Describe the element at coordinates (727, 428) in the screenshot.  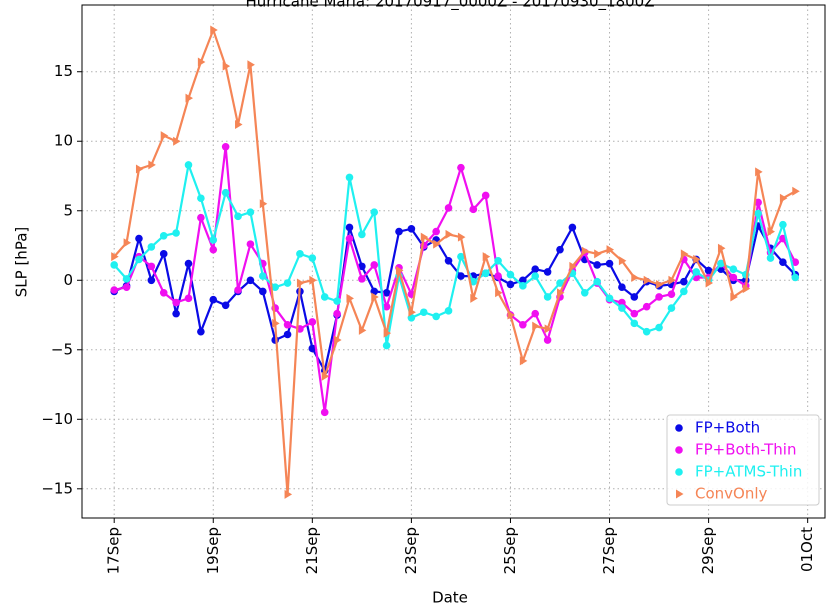
I see `legend-label: FP+Both` at that location.